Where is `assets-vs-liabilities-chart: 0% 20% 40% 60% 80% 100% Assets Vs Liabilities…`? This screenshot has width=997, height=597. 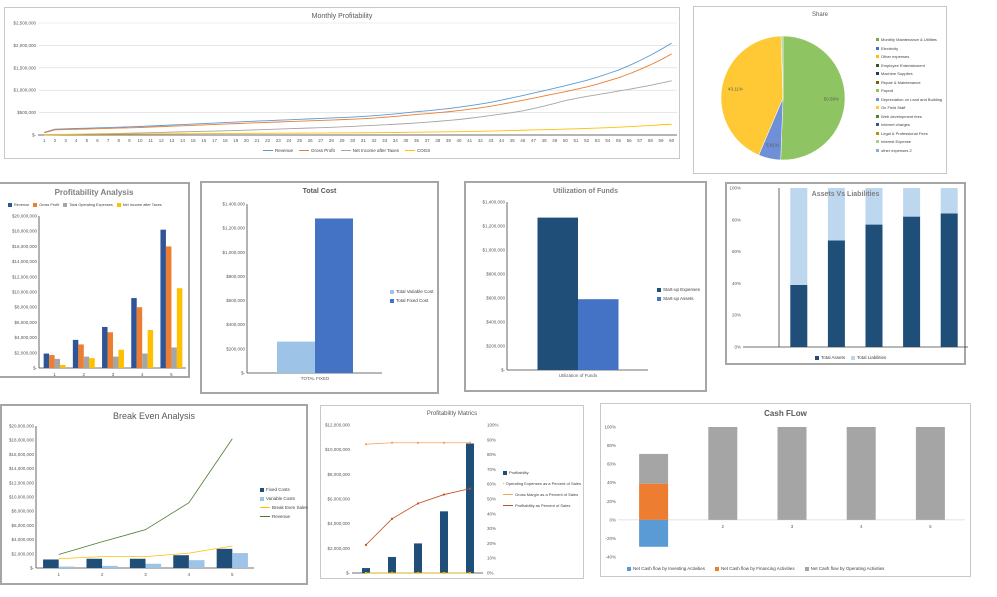
assets-vs-liabilities-chart: 0% 20% 40% 60% 80% 100% Assets Vs Liabilities… is located at coordinates (846, 273).